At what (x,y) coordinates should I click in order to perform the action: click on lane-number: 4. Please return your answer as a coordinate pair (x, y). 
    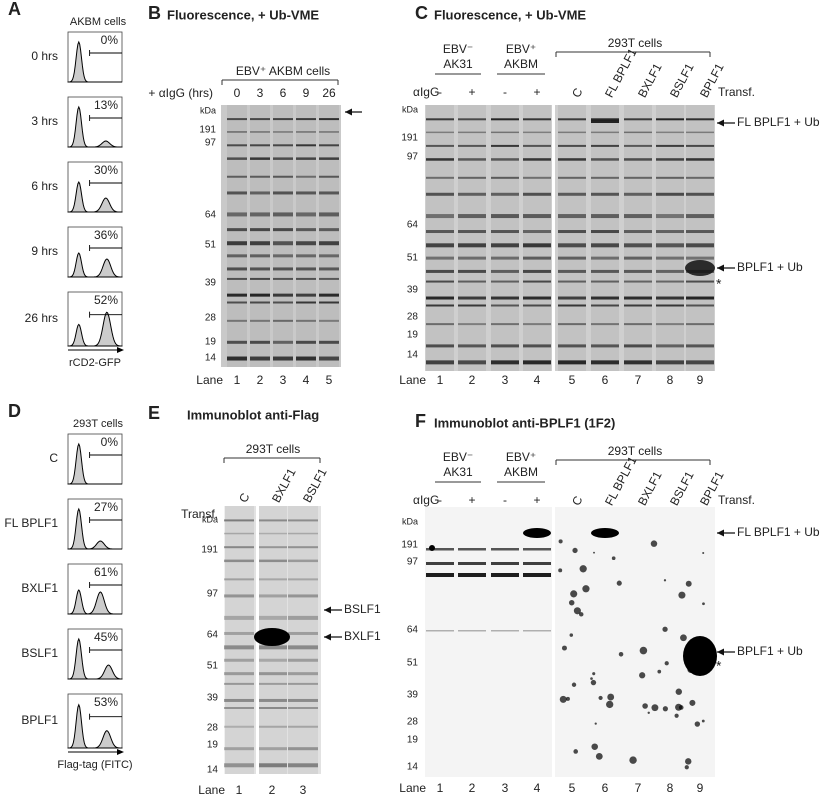
    Looking at the image, I should click on (306, 380).